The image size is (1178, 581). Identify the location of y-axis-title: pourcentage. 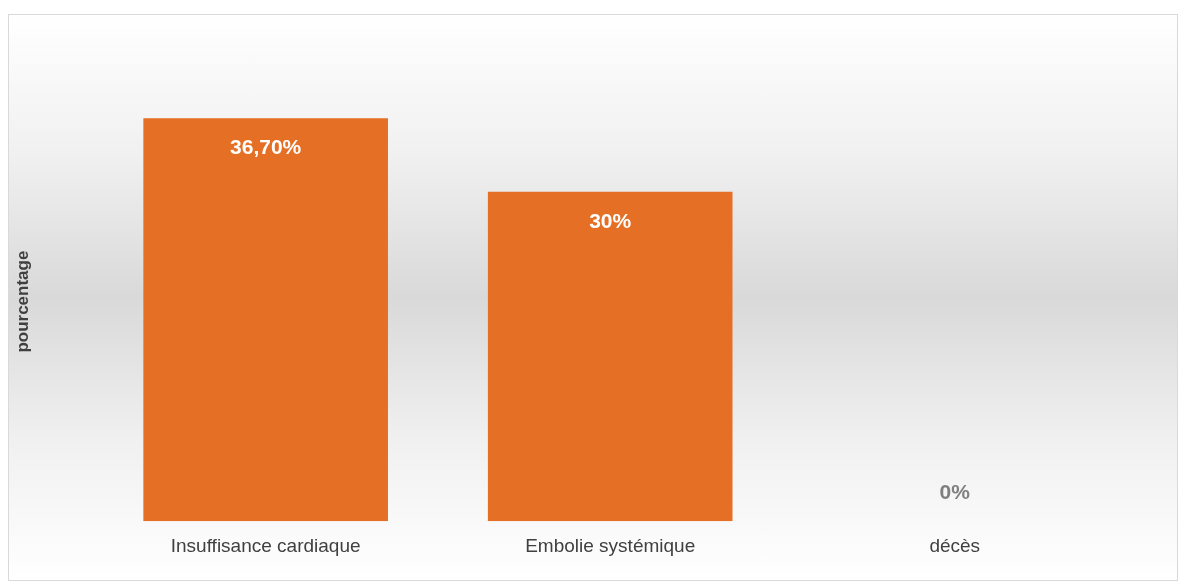
(22, 301).